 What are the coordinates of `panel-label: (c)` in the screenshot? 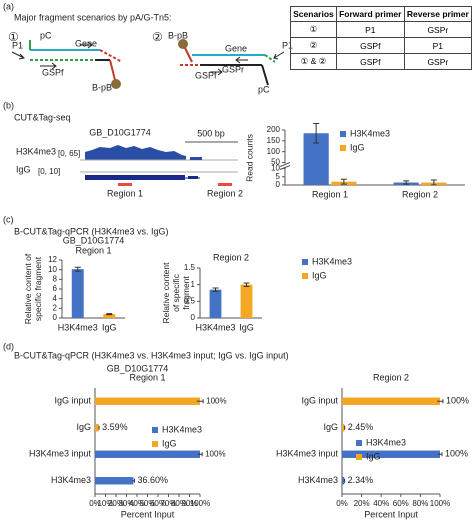 It's located at (8, 219).